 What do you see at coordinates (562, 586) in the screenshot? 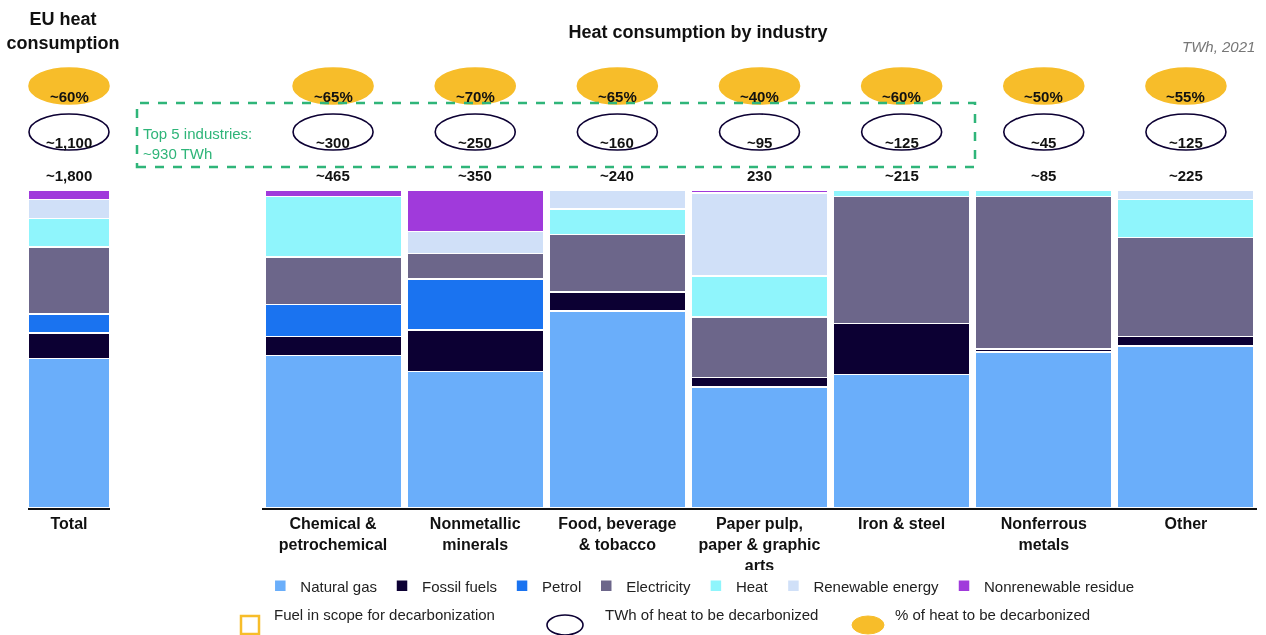
I see `legend-label: Petrol` at bounding box center [562, 586].